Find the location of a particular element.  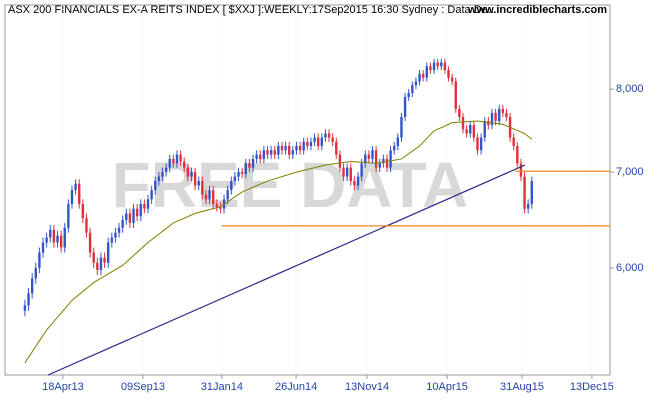

x-tick-label: 09Sep13 is located at coordinates (143, 387).